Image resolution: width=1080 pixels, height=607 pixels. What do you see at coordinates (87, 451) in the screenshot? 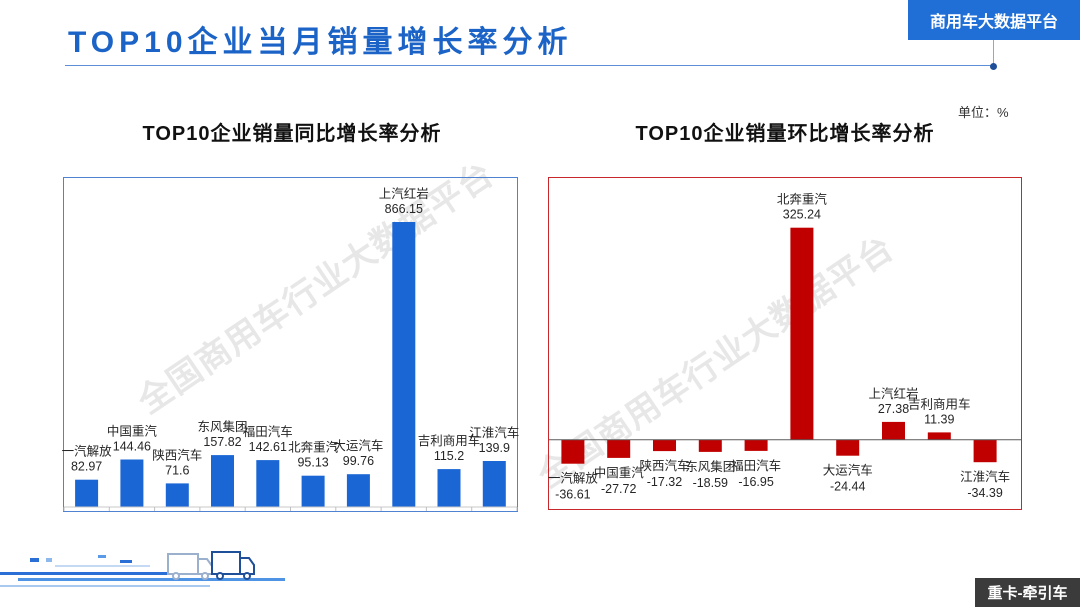
I see `yoy-category-label: 一汽解放` at bounding box center [87, 451].